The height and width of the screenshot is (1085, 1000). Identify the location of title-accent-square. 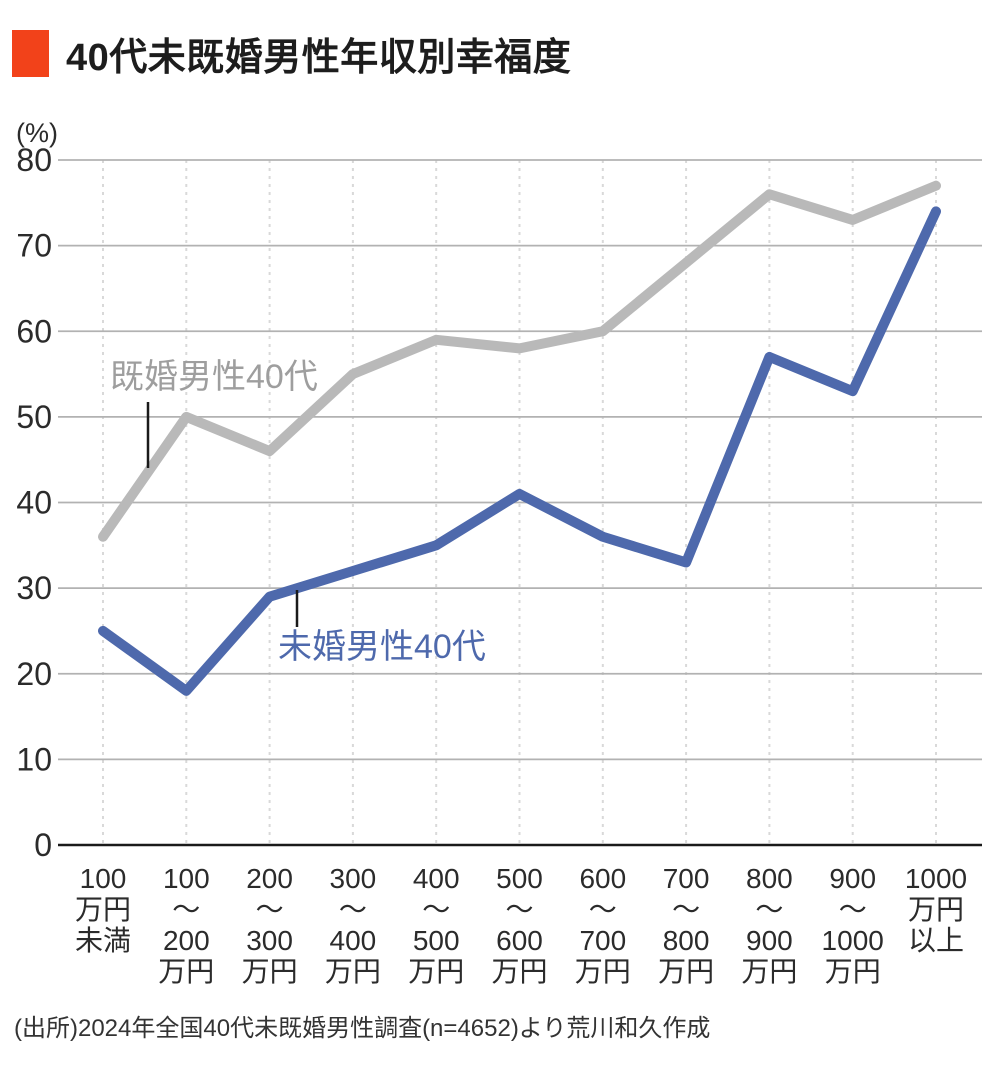
(30, 53).